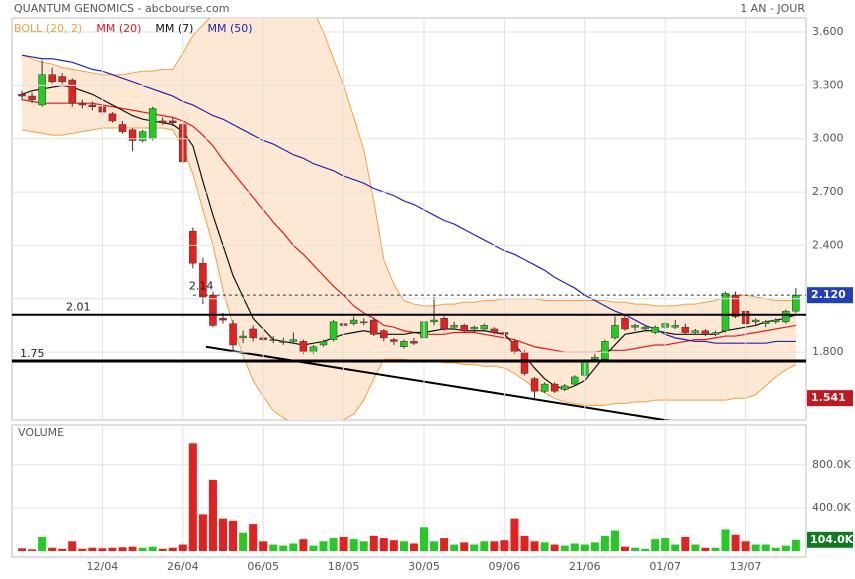 The width and height of the screenshot is (855, 579). What do you see at coordinates (32, 353) in the screenshot?
I see `support-label: 1.75` at bounding box center [32, 353].